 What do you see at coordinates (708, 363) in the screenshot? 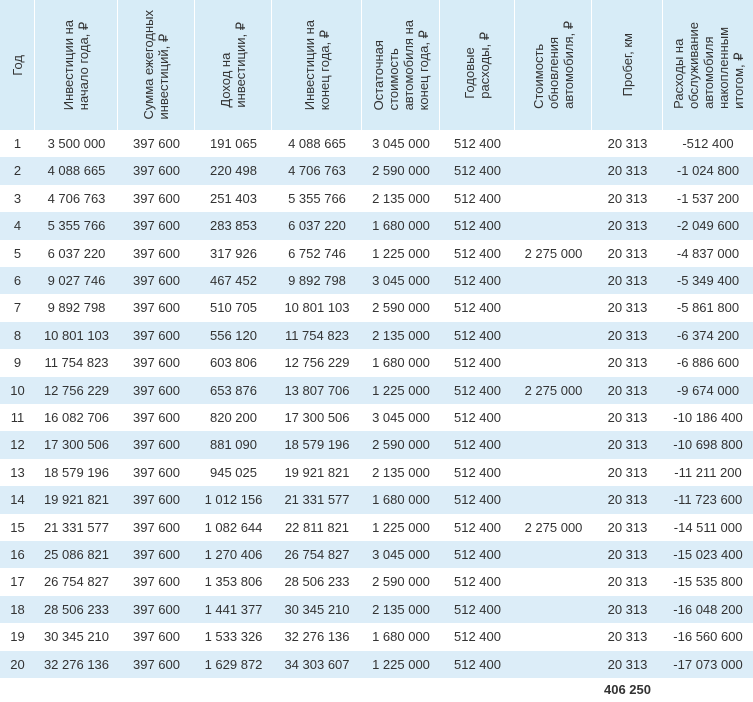
I see `cell: -6 886 600` at bounding box center [708, 363].